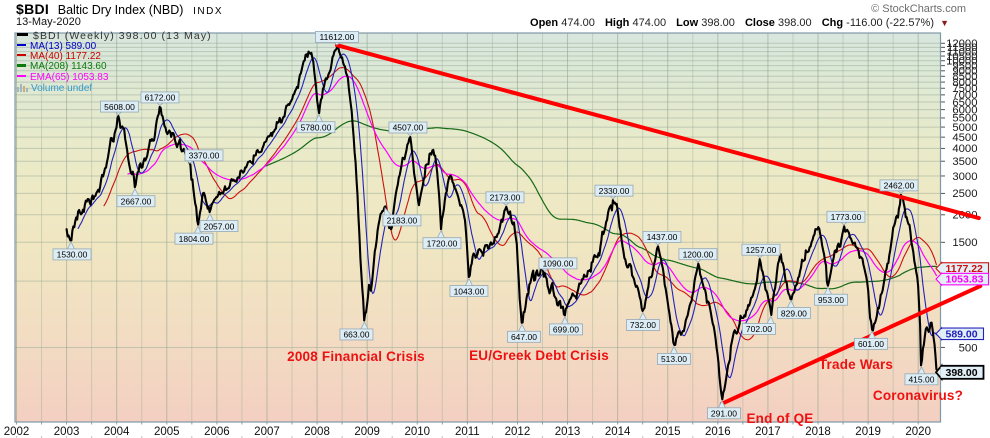  I want to click on callout-1257.00: 1257.00, so click(761, 251).